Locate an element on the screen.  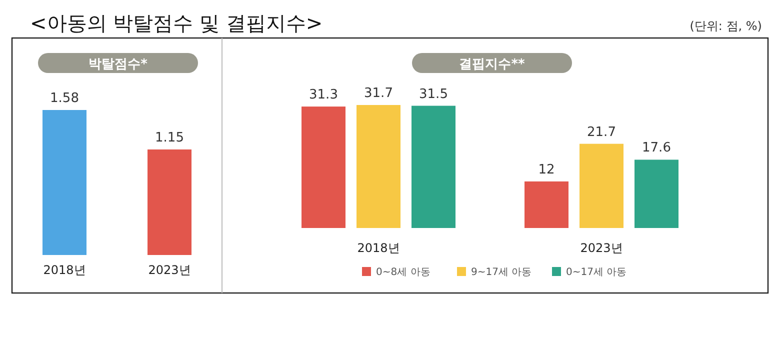
data-label: 21.7 is located at coordinates (601, 132).